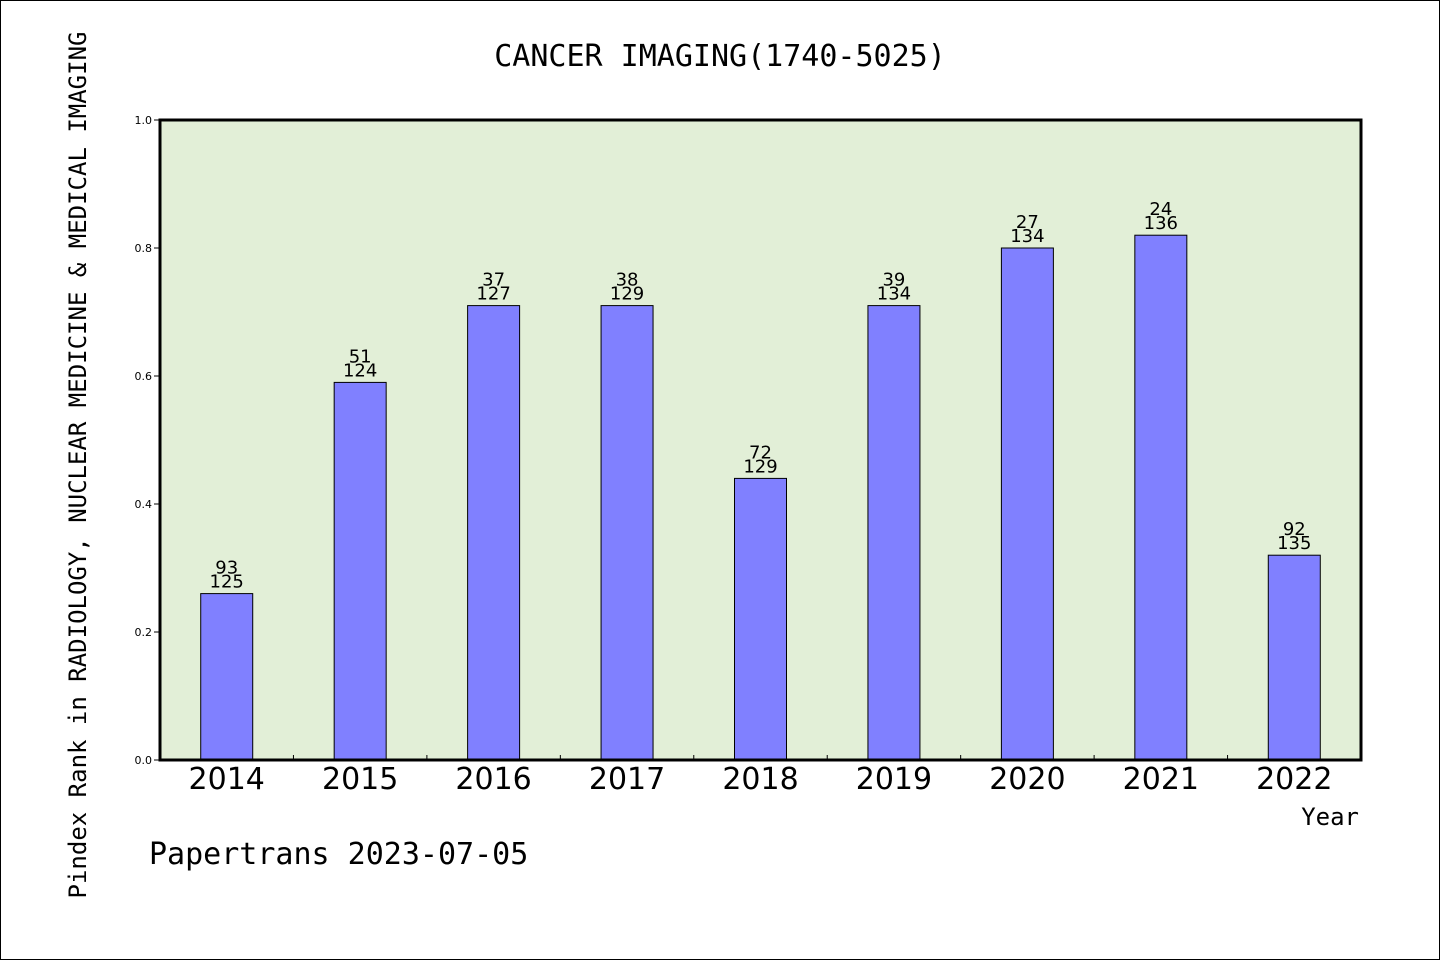 This screenshot has height=960, width=1440. Describe the element at coordinates (1160, 209) in the screenshot. I see `rank-label-2021: 24` at that location.